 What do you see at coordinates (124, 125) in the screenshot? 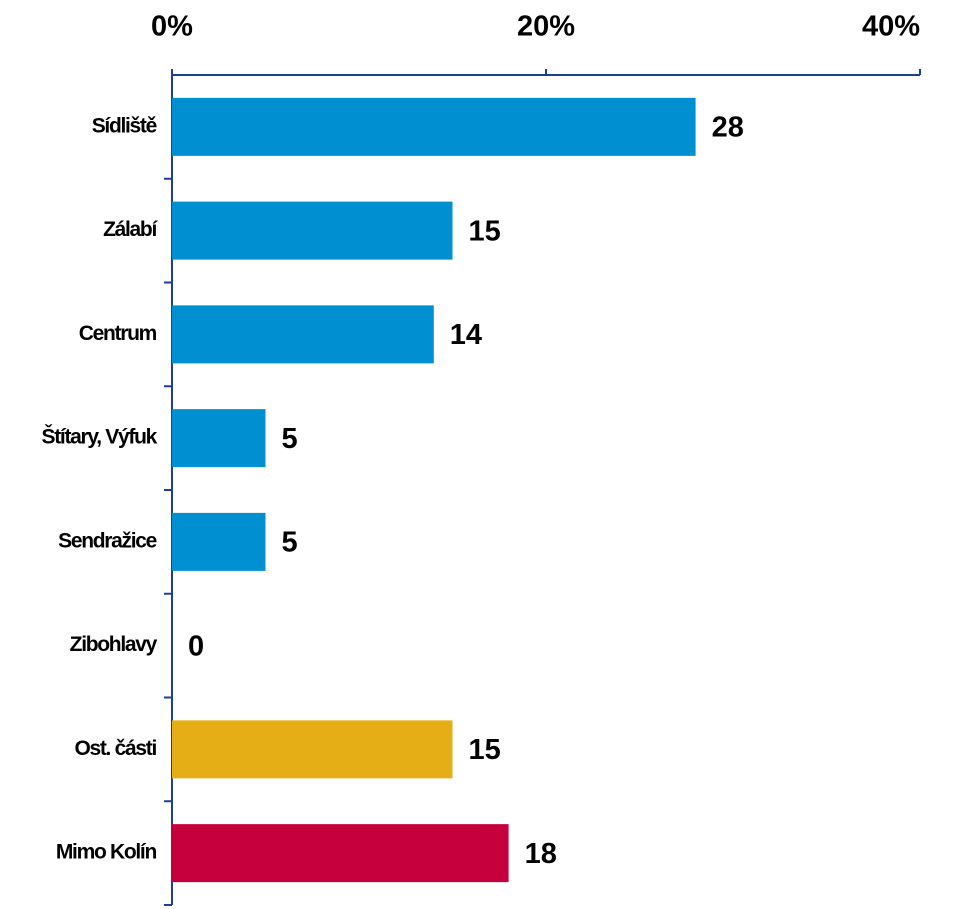
I see `y-tick-label: Sídliště` at bounding box center [124, 125].